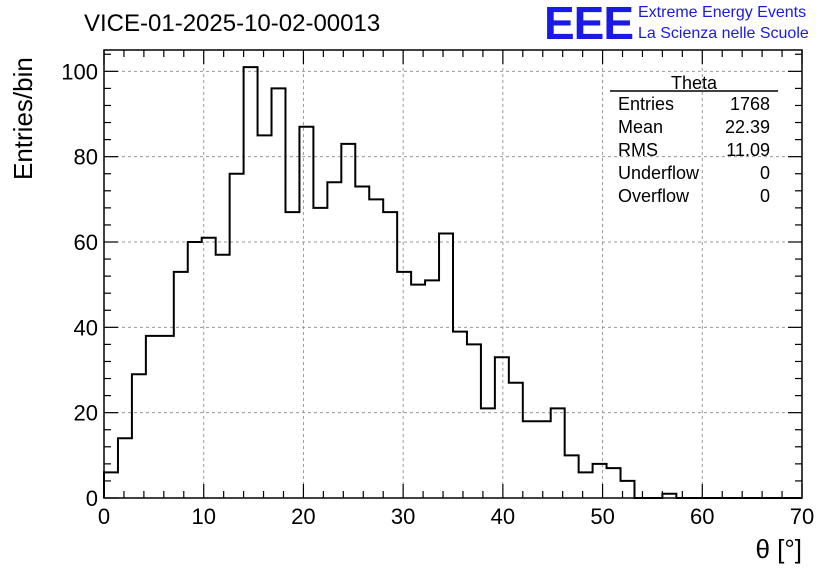 The width and height of the screenshot is (836, 572). I want to click on x-tick-label-50: 50, so click(602, 516).